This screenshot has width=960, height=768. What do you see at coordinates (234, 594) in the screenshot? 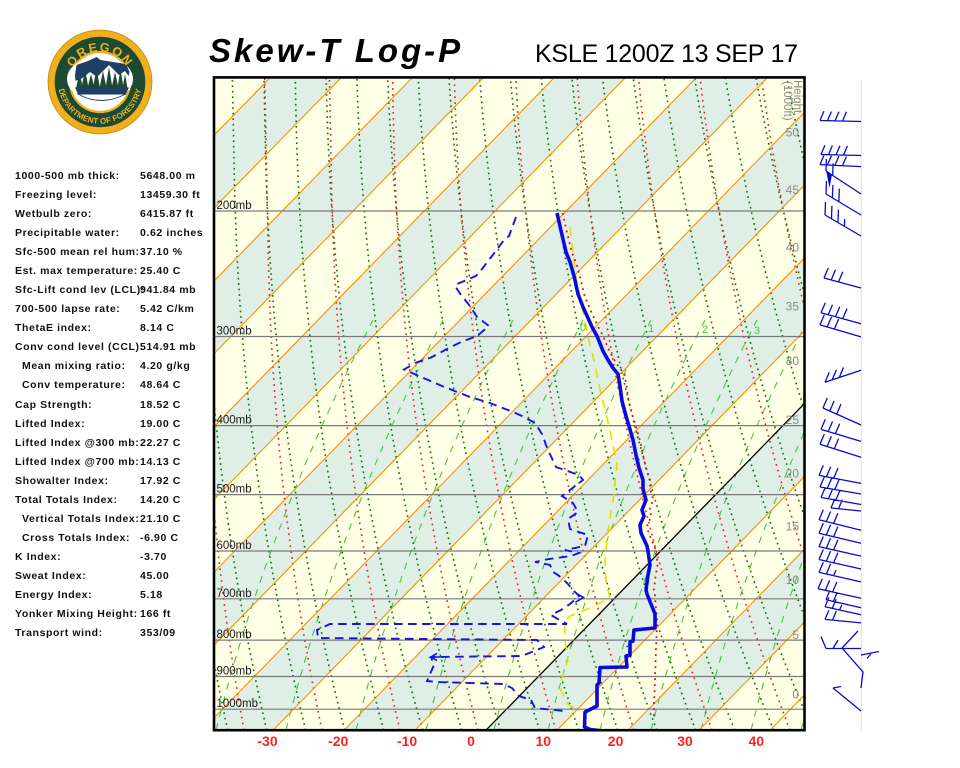
I see `svg-text: 700mb` at bounding box center [234, 594].